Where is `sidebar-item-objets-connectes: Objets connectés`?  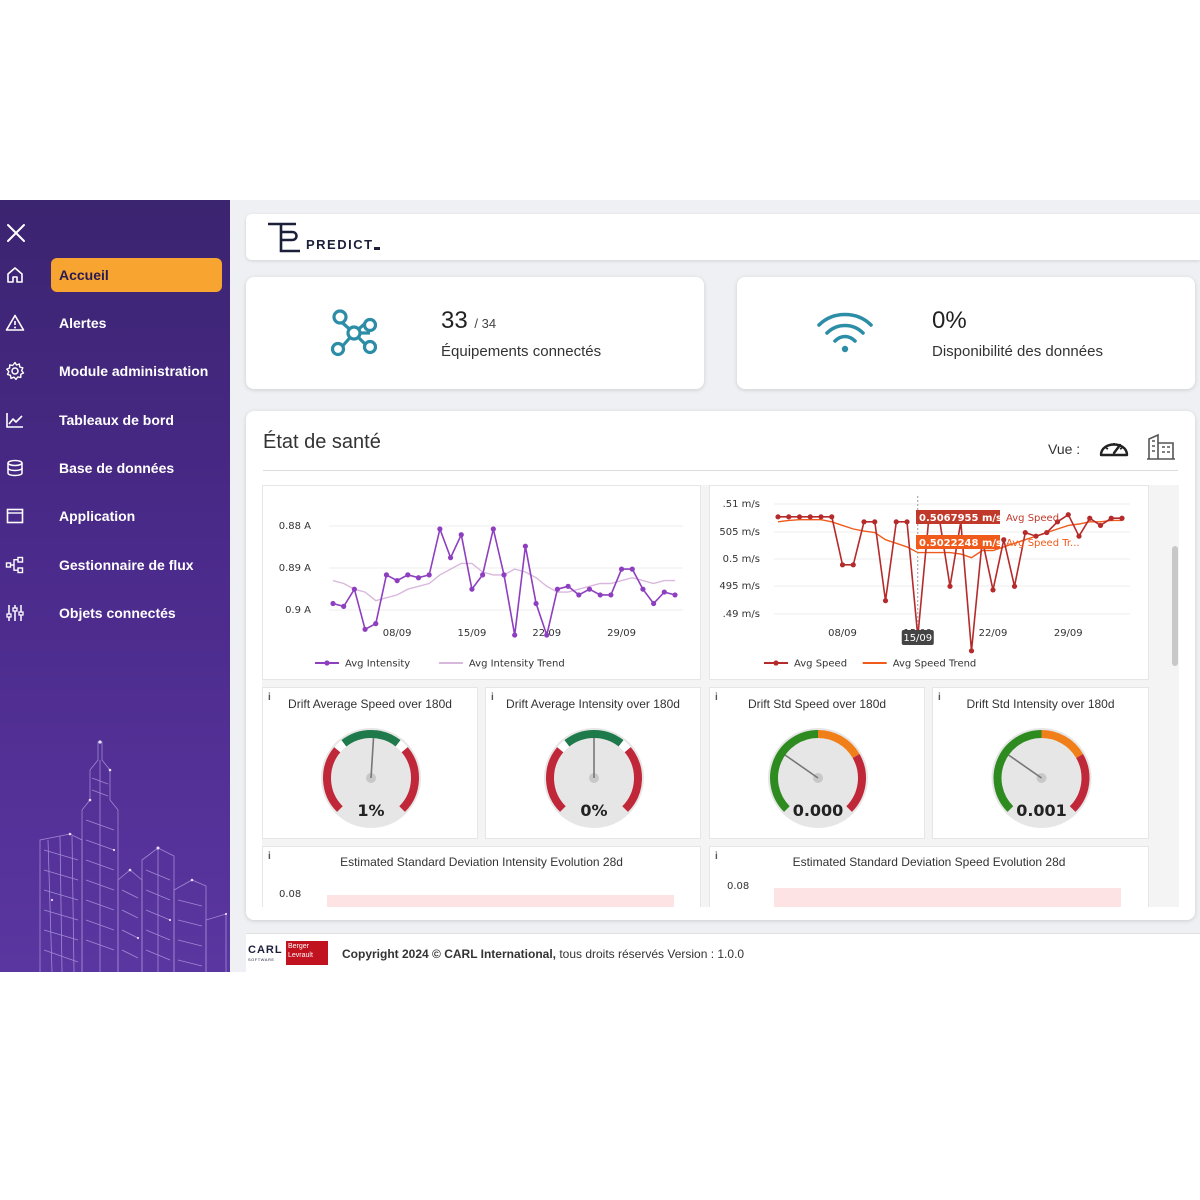 sidebar-item-objets-connectes: Objets connectés is located at coordinates (115, 613).